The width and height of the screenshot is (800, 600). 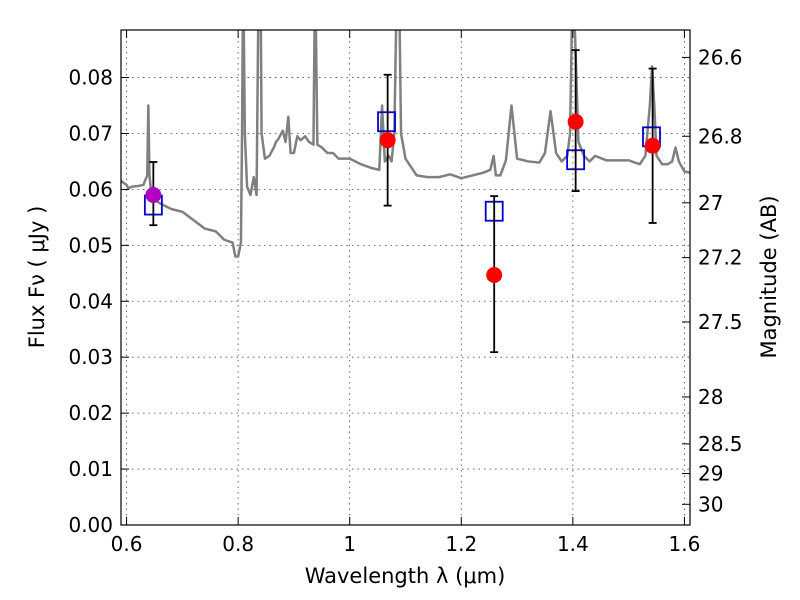 I want to click on y-tick-label: 0.07, so click(x=90, y=133).